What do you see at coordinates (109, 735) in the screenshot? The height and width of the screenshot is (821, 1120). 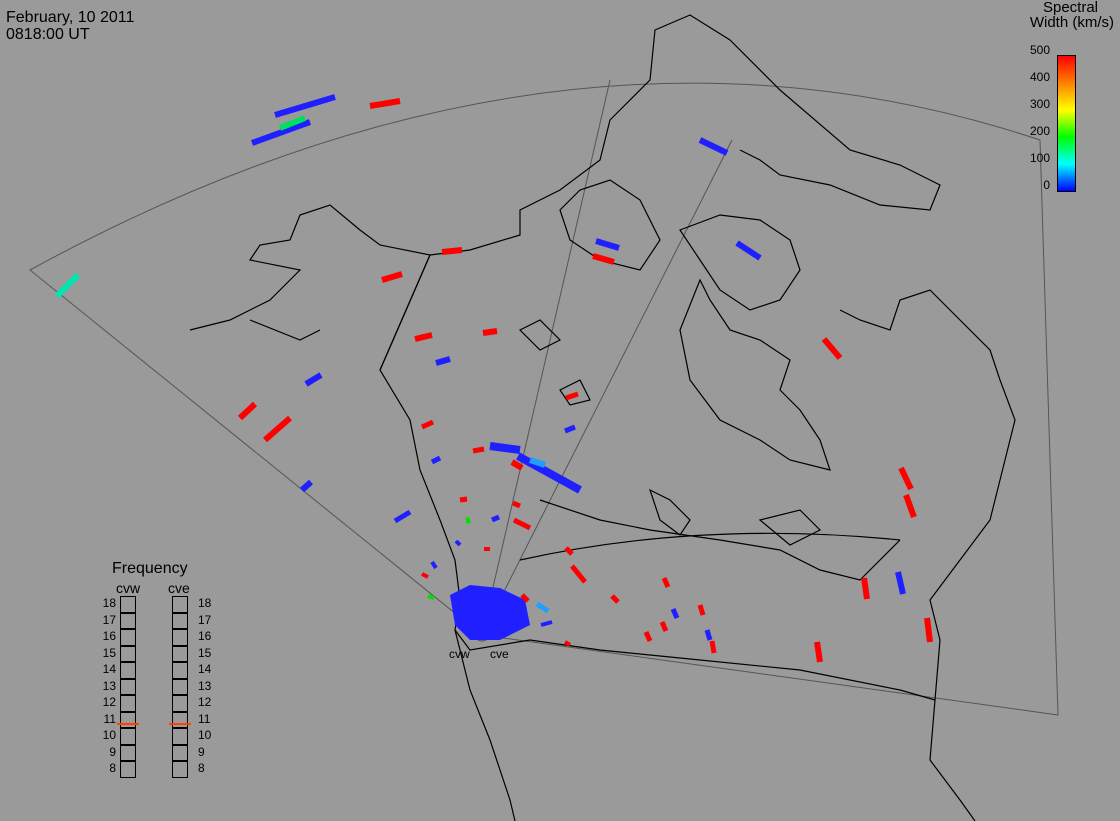 I see `freq-scale-left: 10` at bounding box center [109, 735].